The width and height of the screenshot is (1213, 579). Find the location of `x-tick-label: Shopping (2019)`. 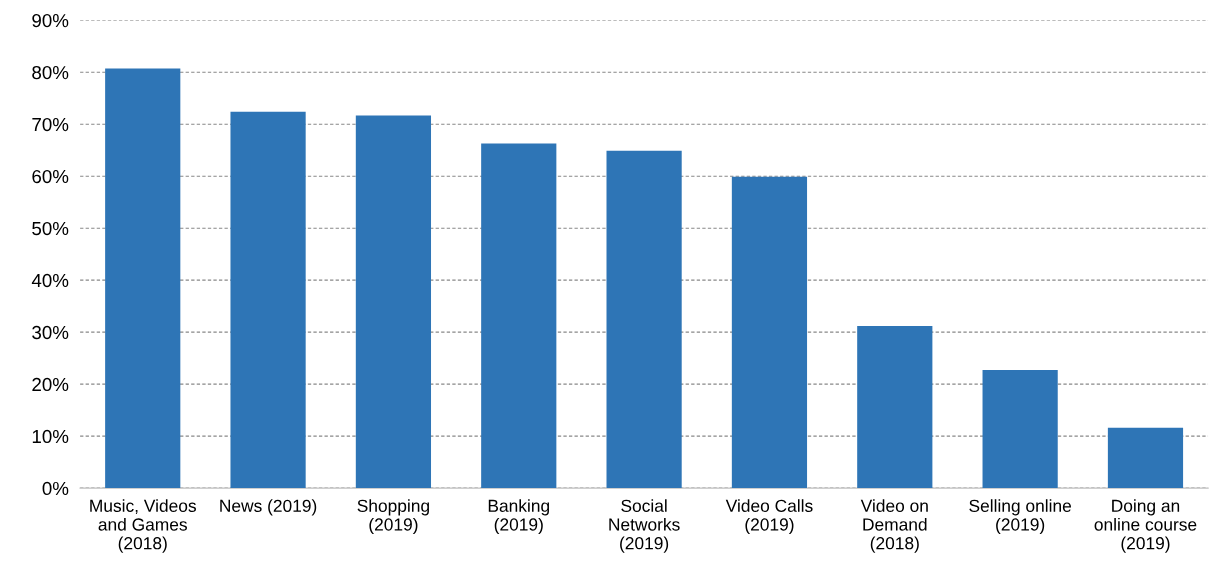

x-tick-label: Shopping (2019) is located at coordinates (393, 517).